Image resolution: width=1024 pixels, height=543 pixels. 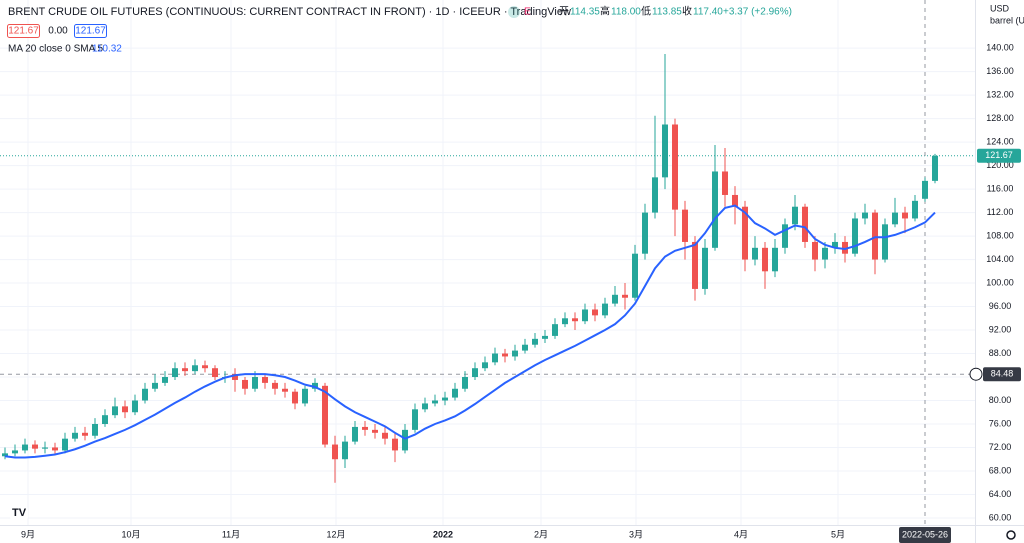 I want to click on x-tick-label: 2月, so click(x=541, y=534).